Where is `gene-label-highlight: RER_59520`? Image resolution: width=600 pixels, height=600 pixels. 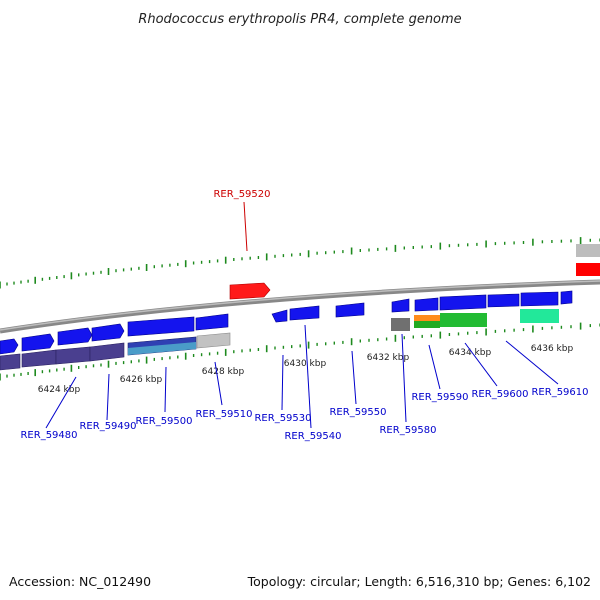 gene-label-highlight: RER_59520 is located at coordinates (241, 194).